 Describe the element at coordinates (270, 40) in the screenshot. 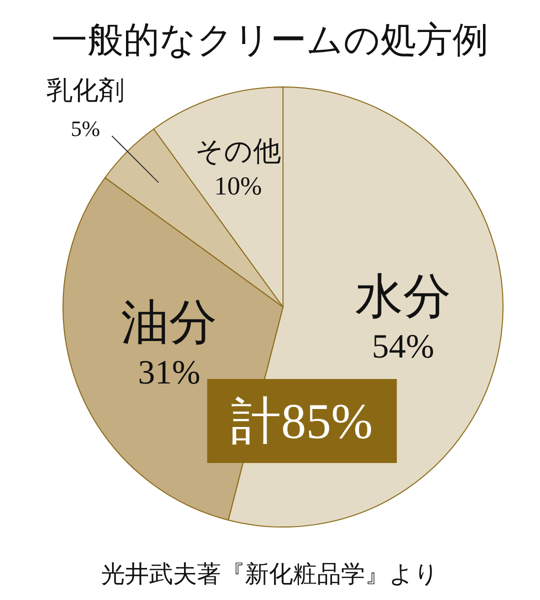

I see `chart-title: 一般的なクリームの処方例` at that location.